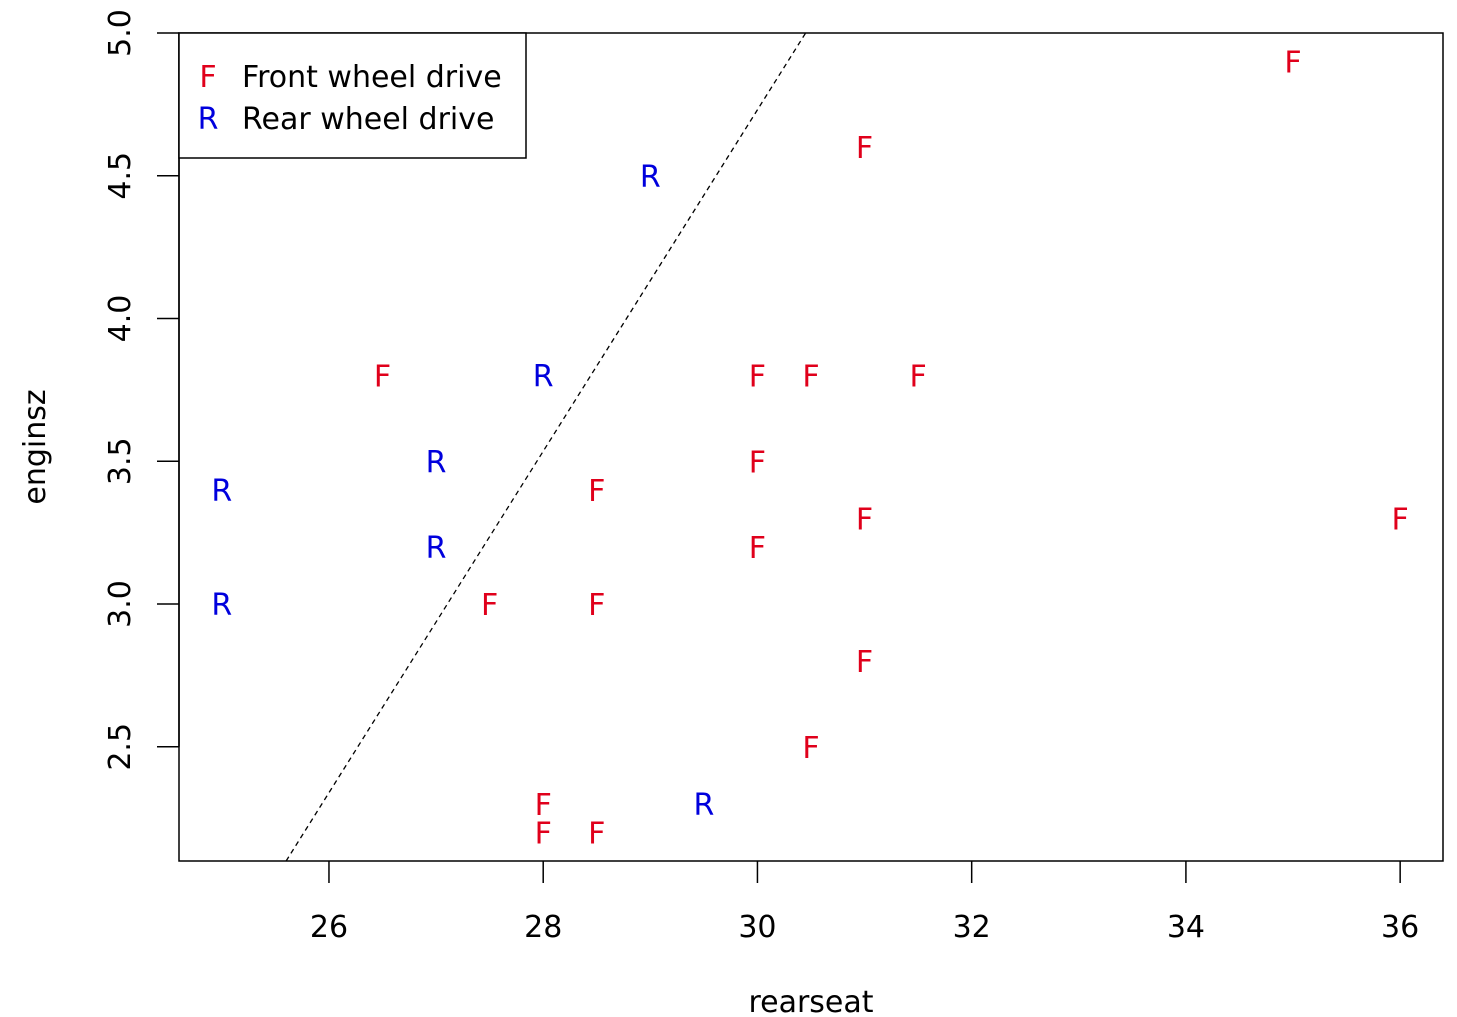 The width and height of the screenshot is (1457, 1017). I want to click on legend-box, so click(352, 95).